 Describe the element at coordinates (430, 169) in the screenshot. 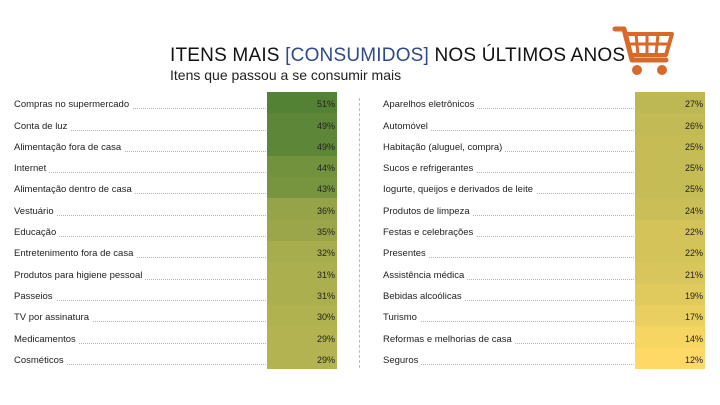

I see `row-label: Sucos e refrigerantes` at that location.